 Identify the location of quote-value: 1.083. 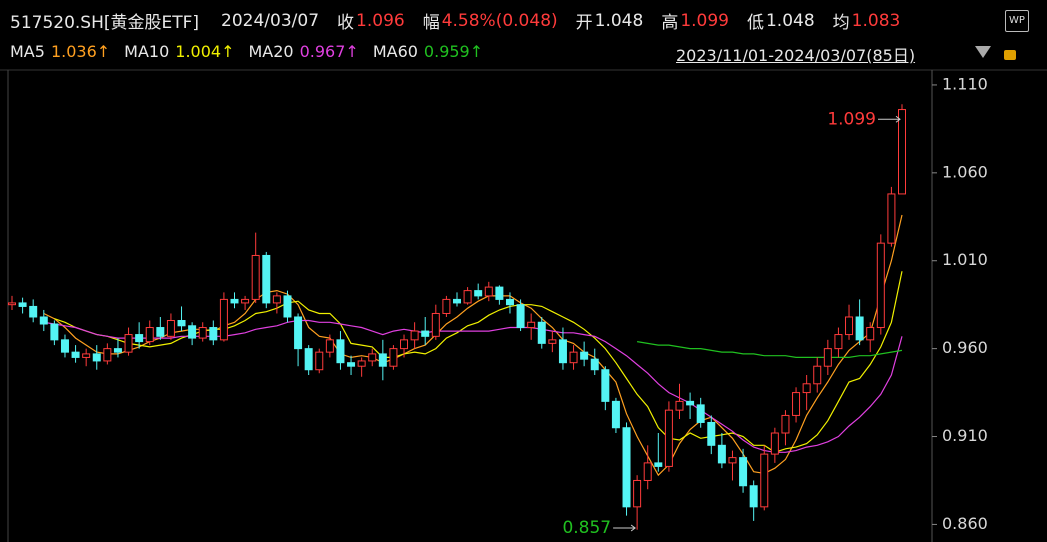
(876, 20).